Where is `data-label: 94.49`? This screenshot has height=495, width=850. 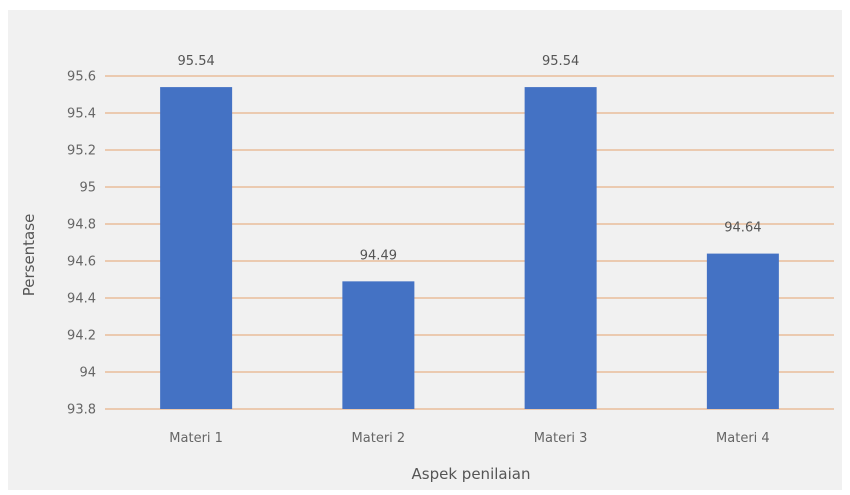
data-label: 94.49 is located at coordinates (378, 255).